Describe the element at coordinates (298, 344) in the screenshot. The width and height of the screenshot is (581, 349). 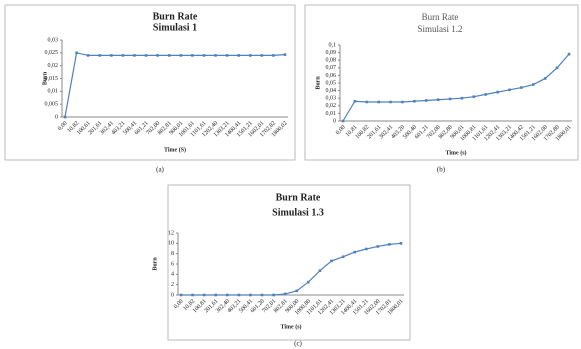
I see `caption: (c)` at that location.